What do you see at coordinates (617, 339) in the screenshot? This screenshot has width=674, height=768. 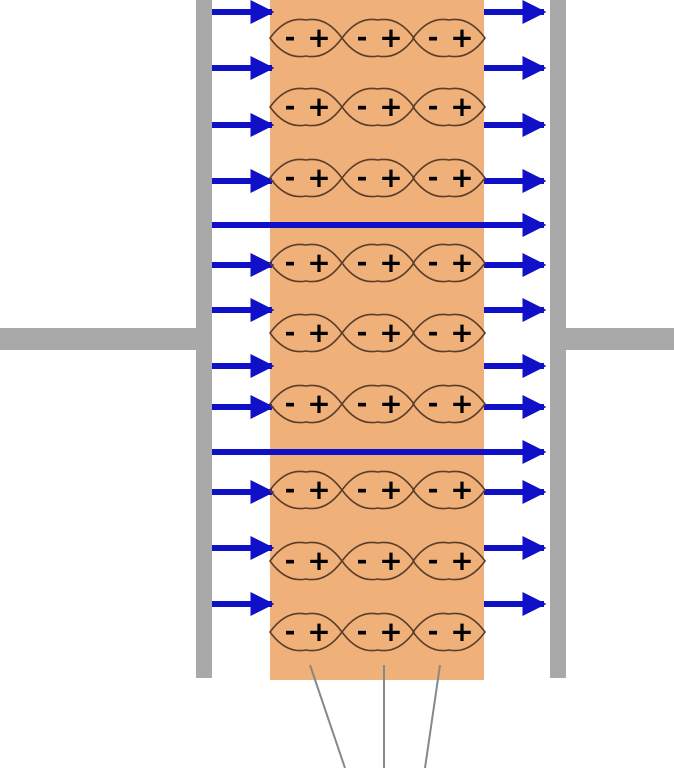 I see `right-lead-wire` at bounding box center [617, 339].